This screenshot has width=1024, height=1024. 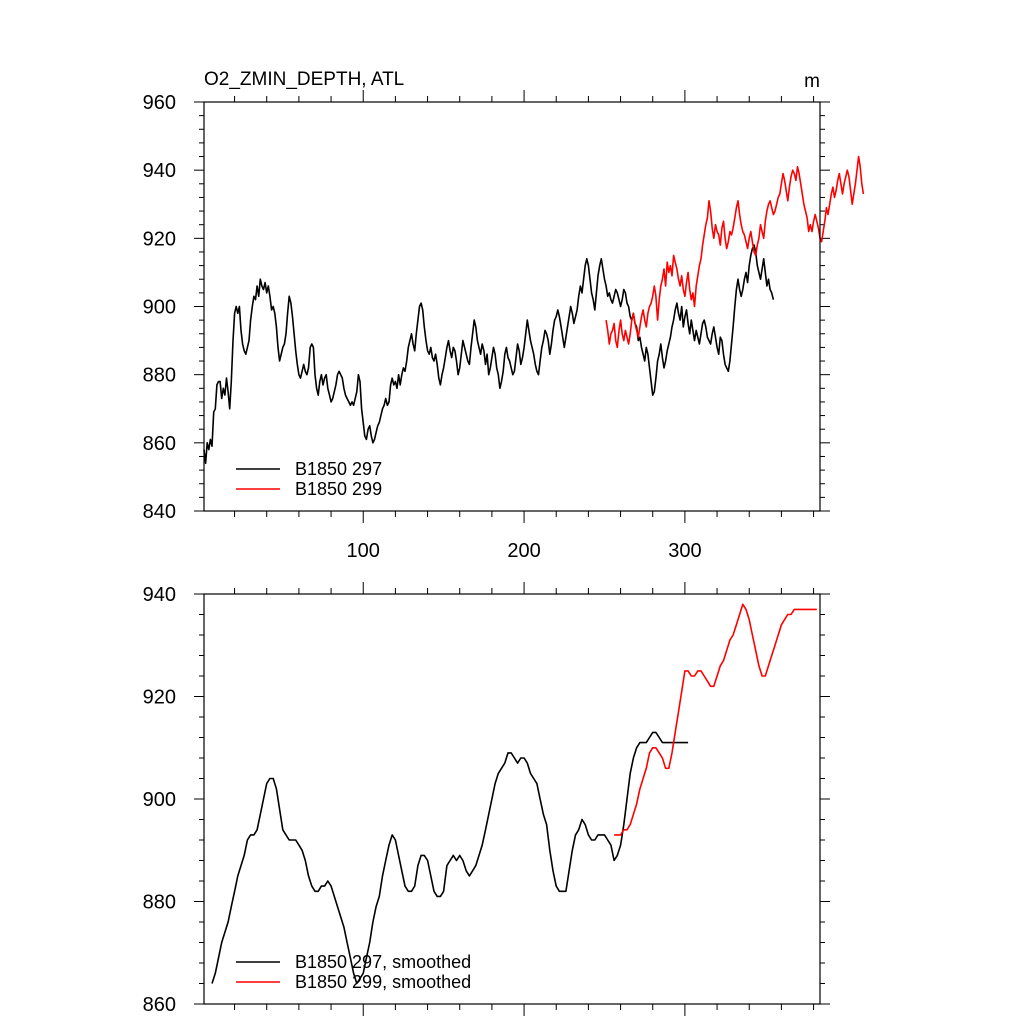 I want to click on chart-title: O2_ZMIN_DEPTH, ATL, so click(x=304, y=79).